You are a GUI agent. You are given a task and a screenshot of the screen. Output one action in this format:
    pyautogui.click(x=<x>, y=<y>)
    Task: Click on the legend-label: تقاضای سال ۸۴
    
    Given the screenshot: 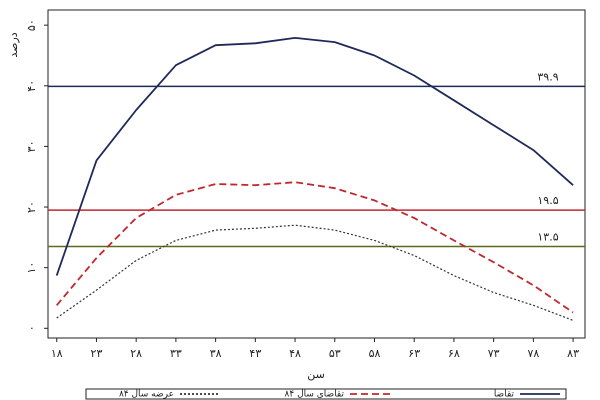 What is the action you would take?
    pyautogui.click(x=315, y=395)
    